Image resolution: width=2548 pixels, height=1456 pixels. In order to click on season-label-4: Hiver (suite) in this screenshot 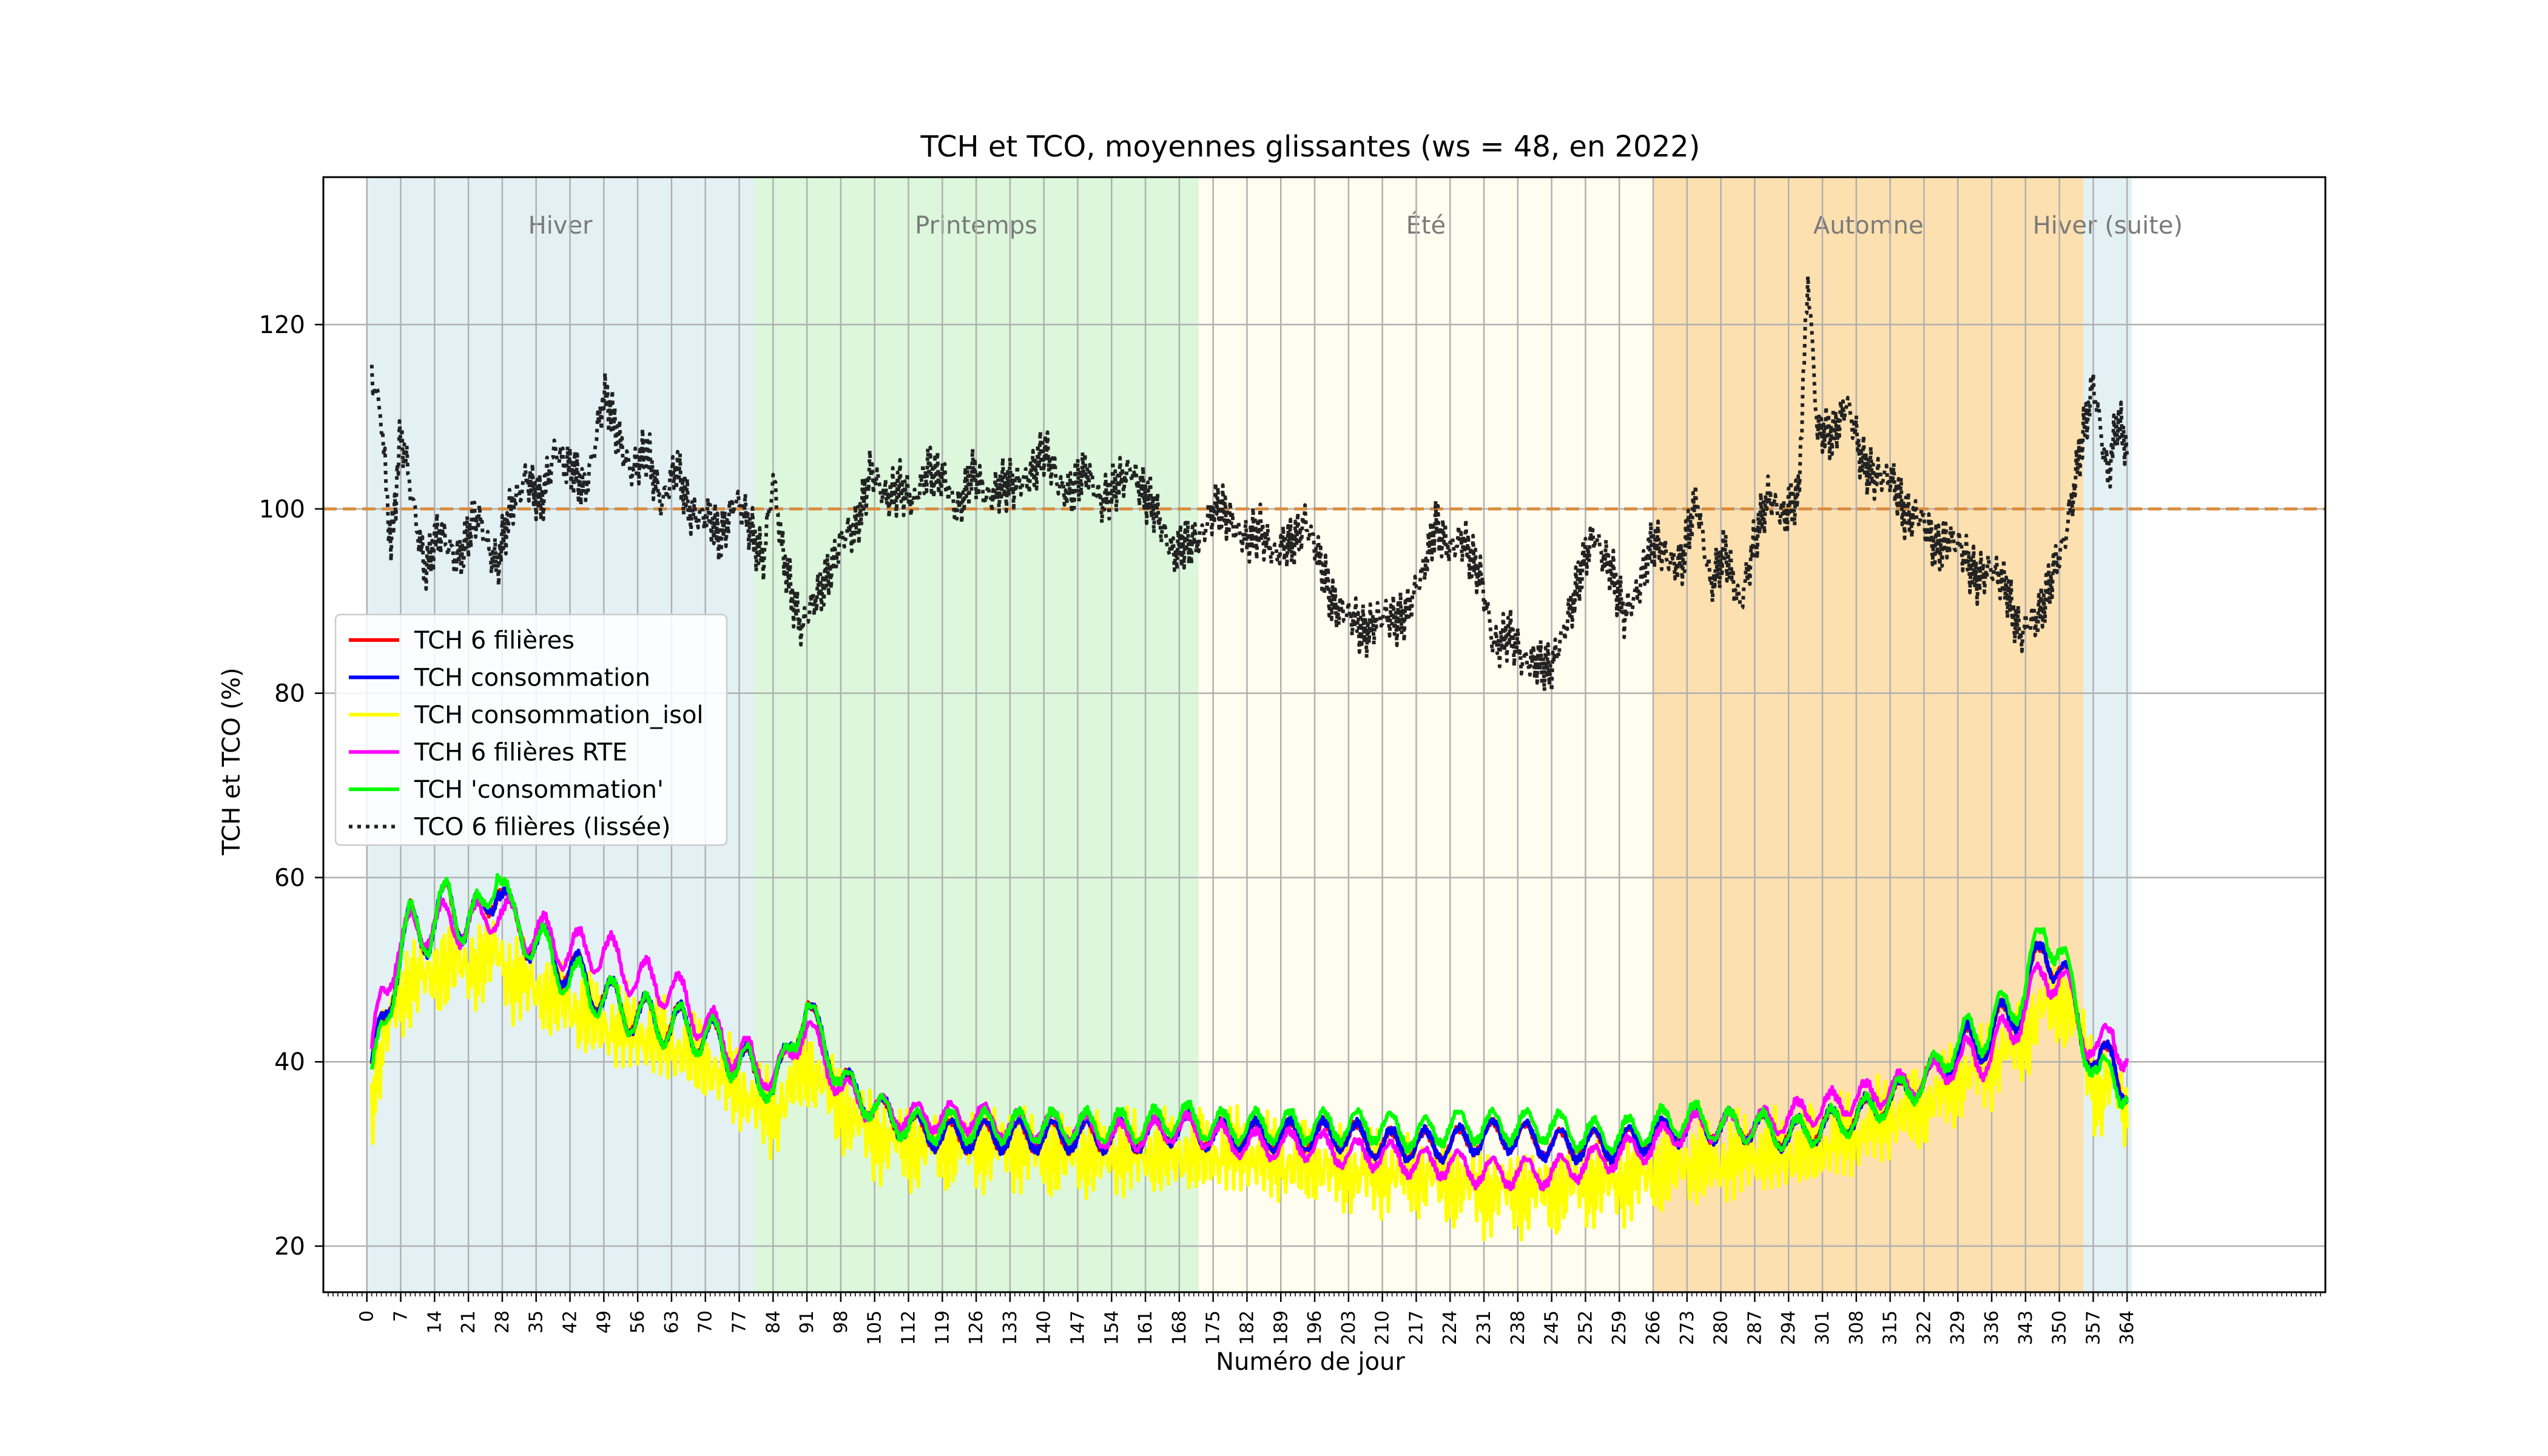, I will do `click(2108, 226)`.